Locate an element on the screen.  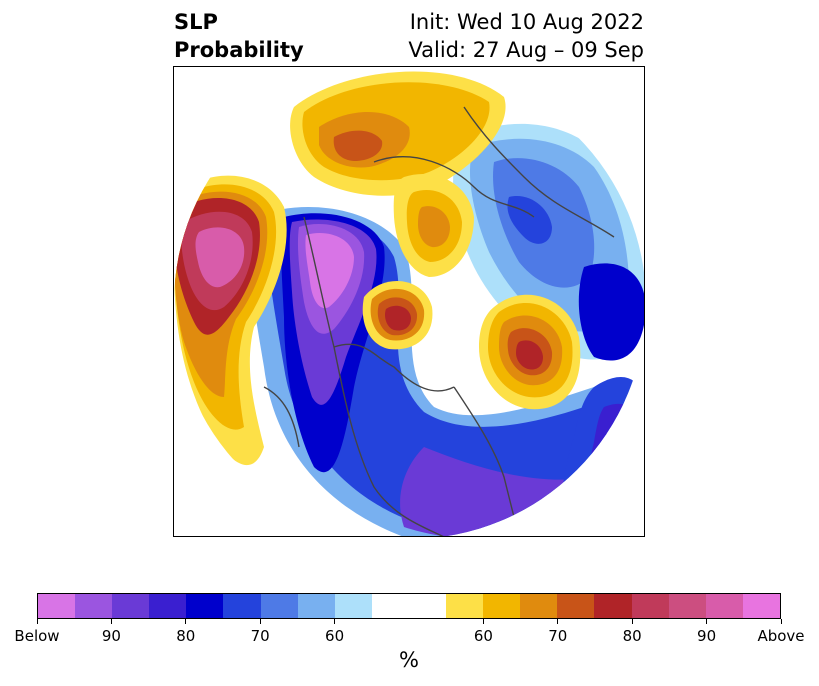
colorbar-unit-label: % is located at coordinates (409, 660).